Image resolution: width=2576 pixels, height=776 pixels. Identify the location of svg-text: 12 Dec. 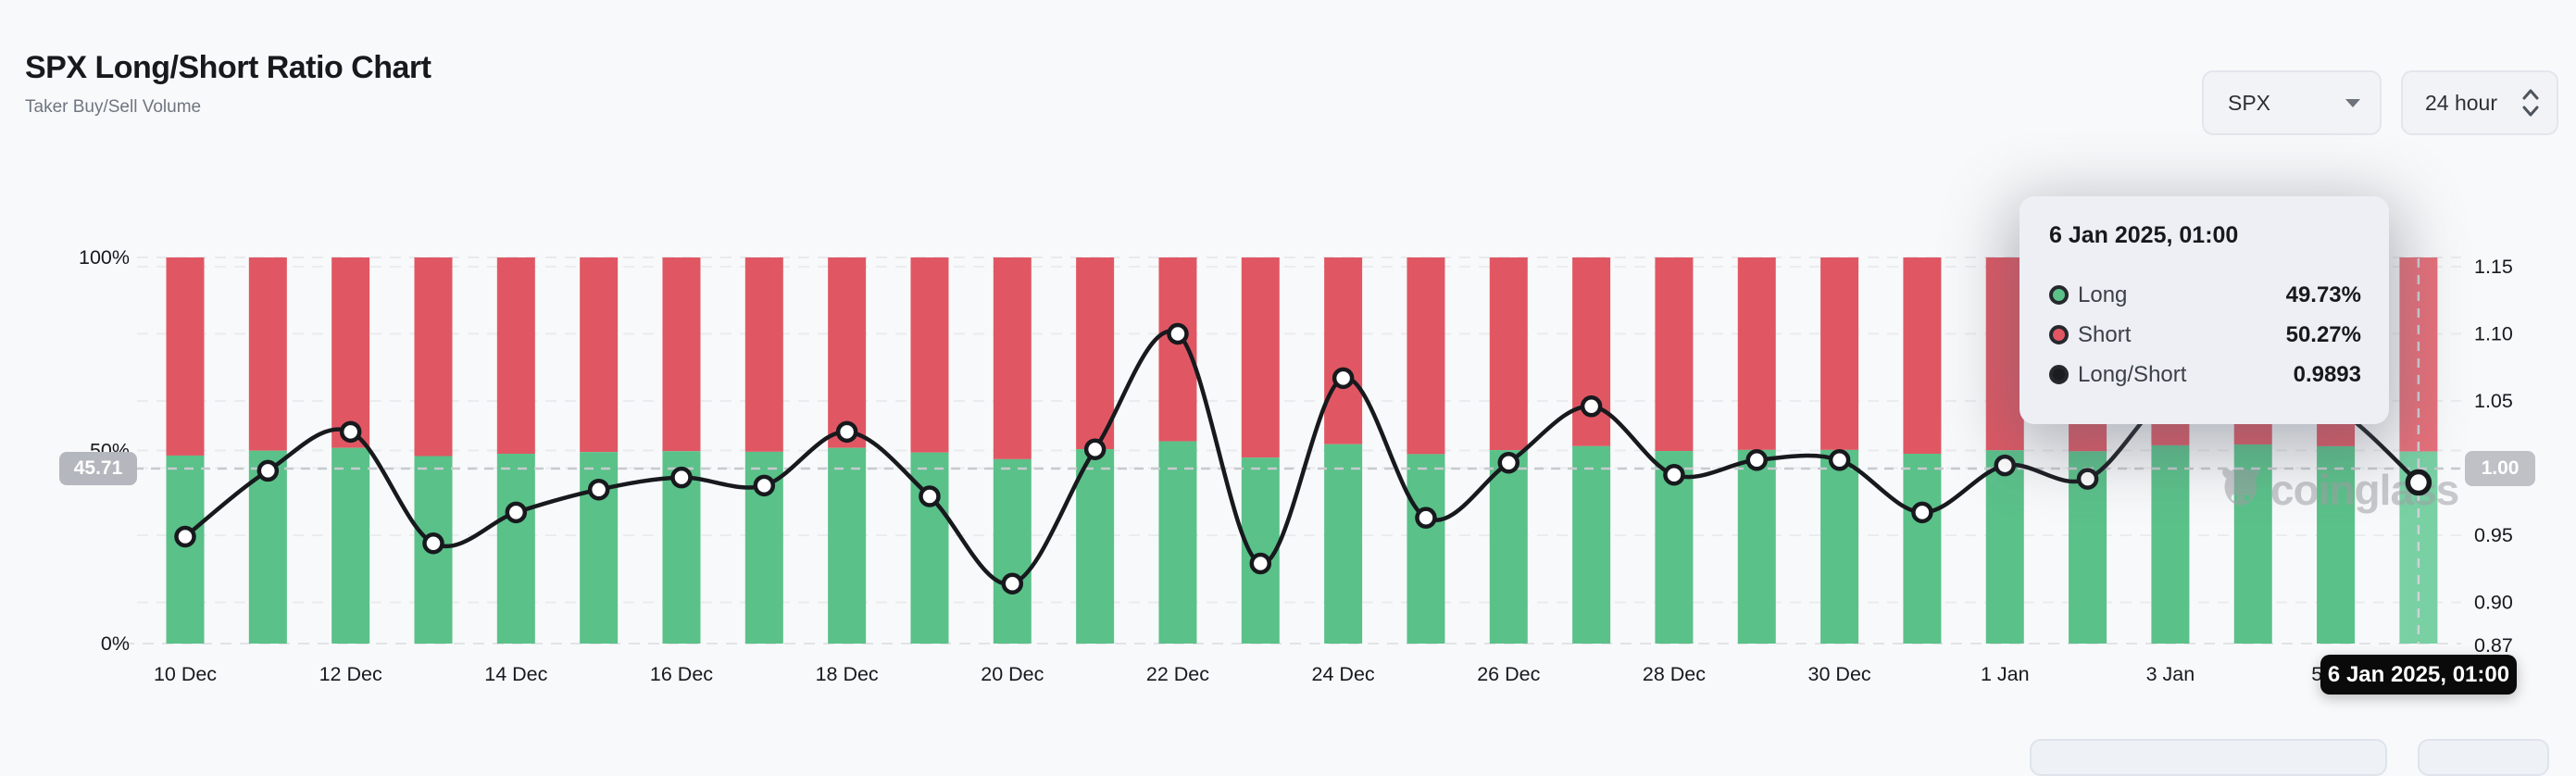
(350, 674).